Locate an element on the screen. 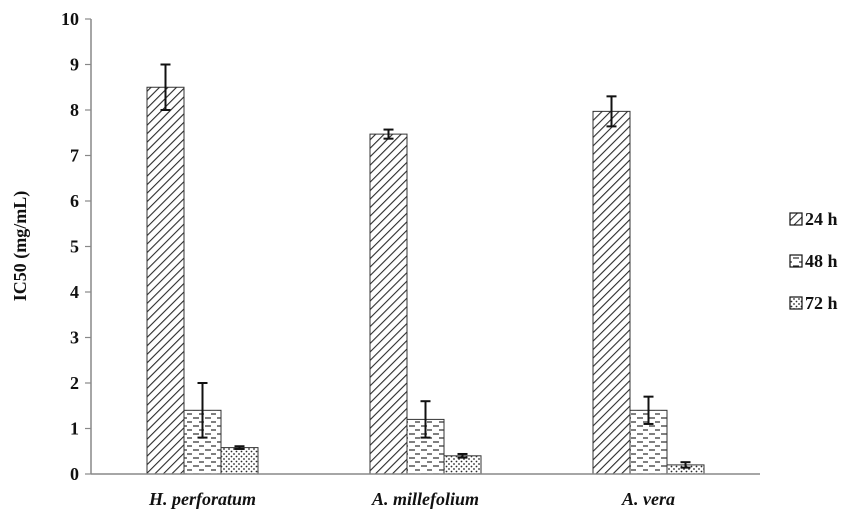 The width and height of the screenshot is (858, 519). error-bar-h-perforatum-48-h is located at coordinates (202, 410).